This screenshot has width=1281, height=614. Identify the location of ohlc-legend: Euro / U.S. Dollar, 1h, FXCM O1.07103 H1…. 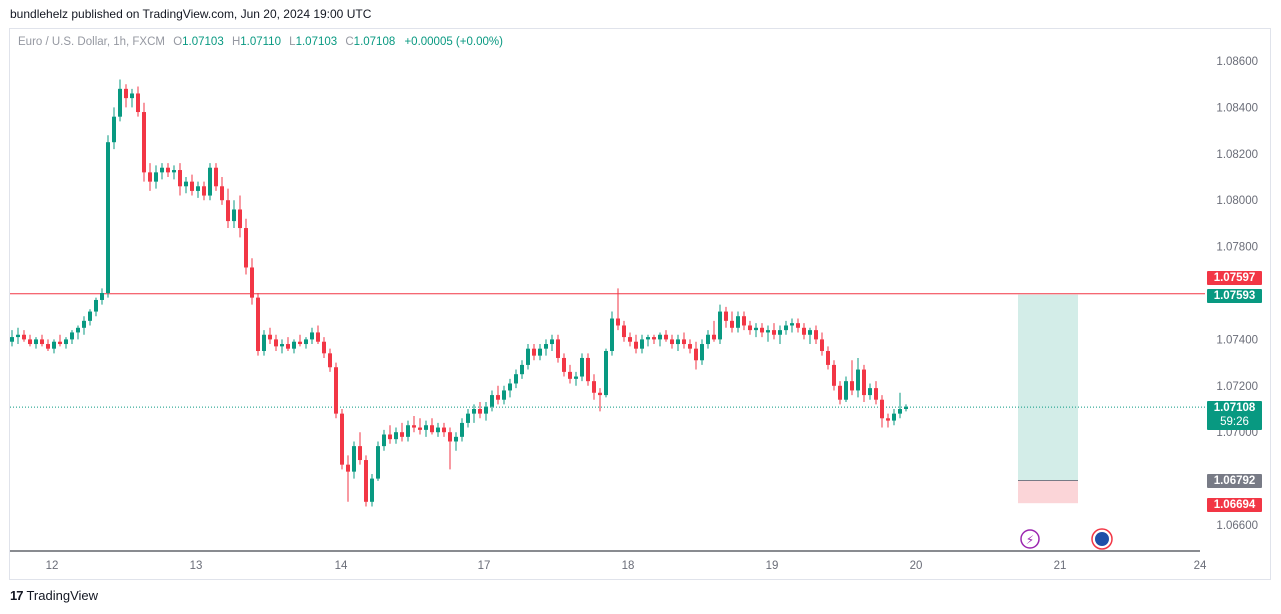
(260, 42).